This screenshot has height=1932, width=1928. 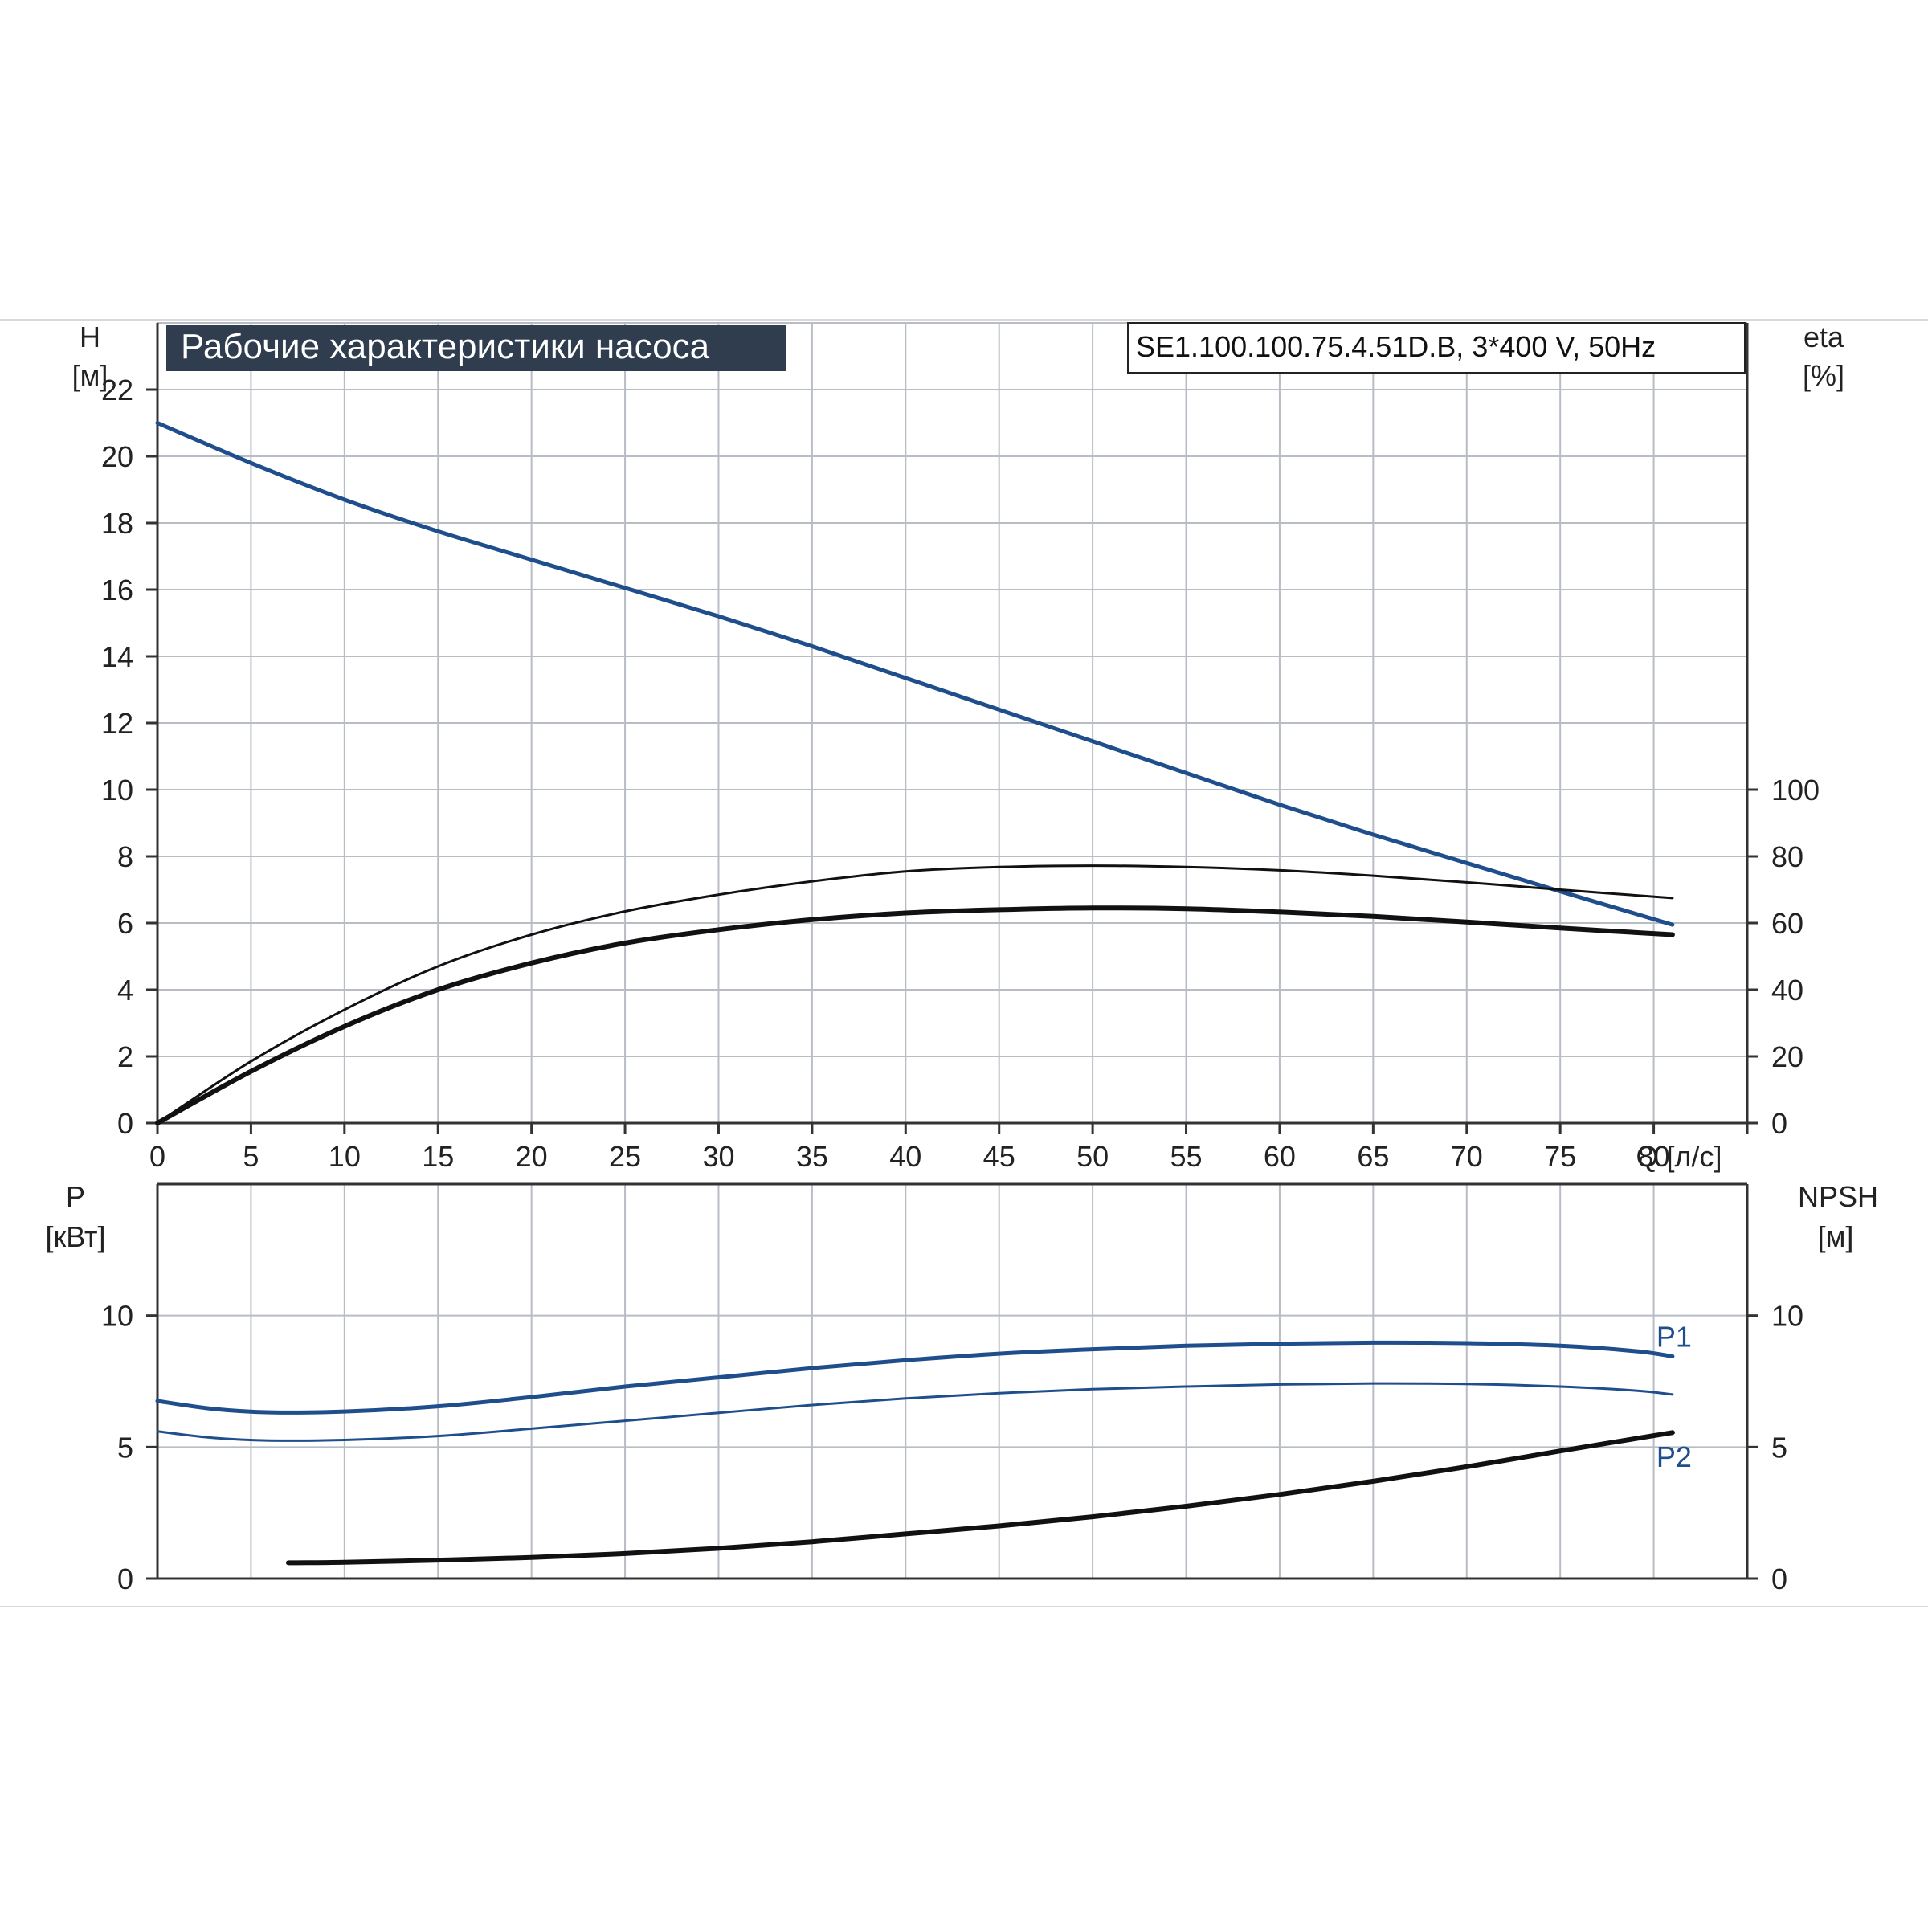 What do you see at coordinates (1280, 1156) in the screenshot?
I see `x-tick-label: 60` at bounding box center [1280, 1156].